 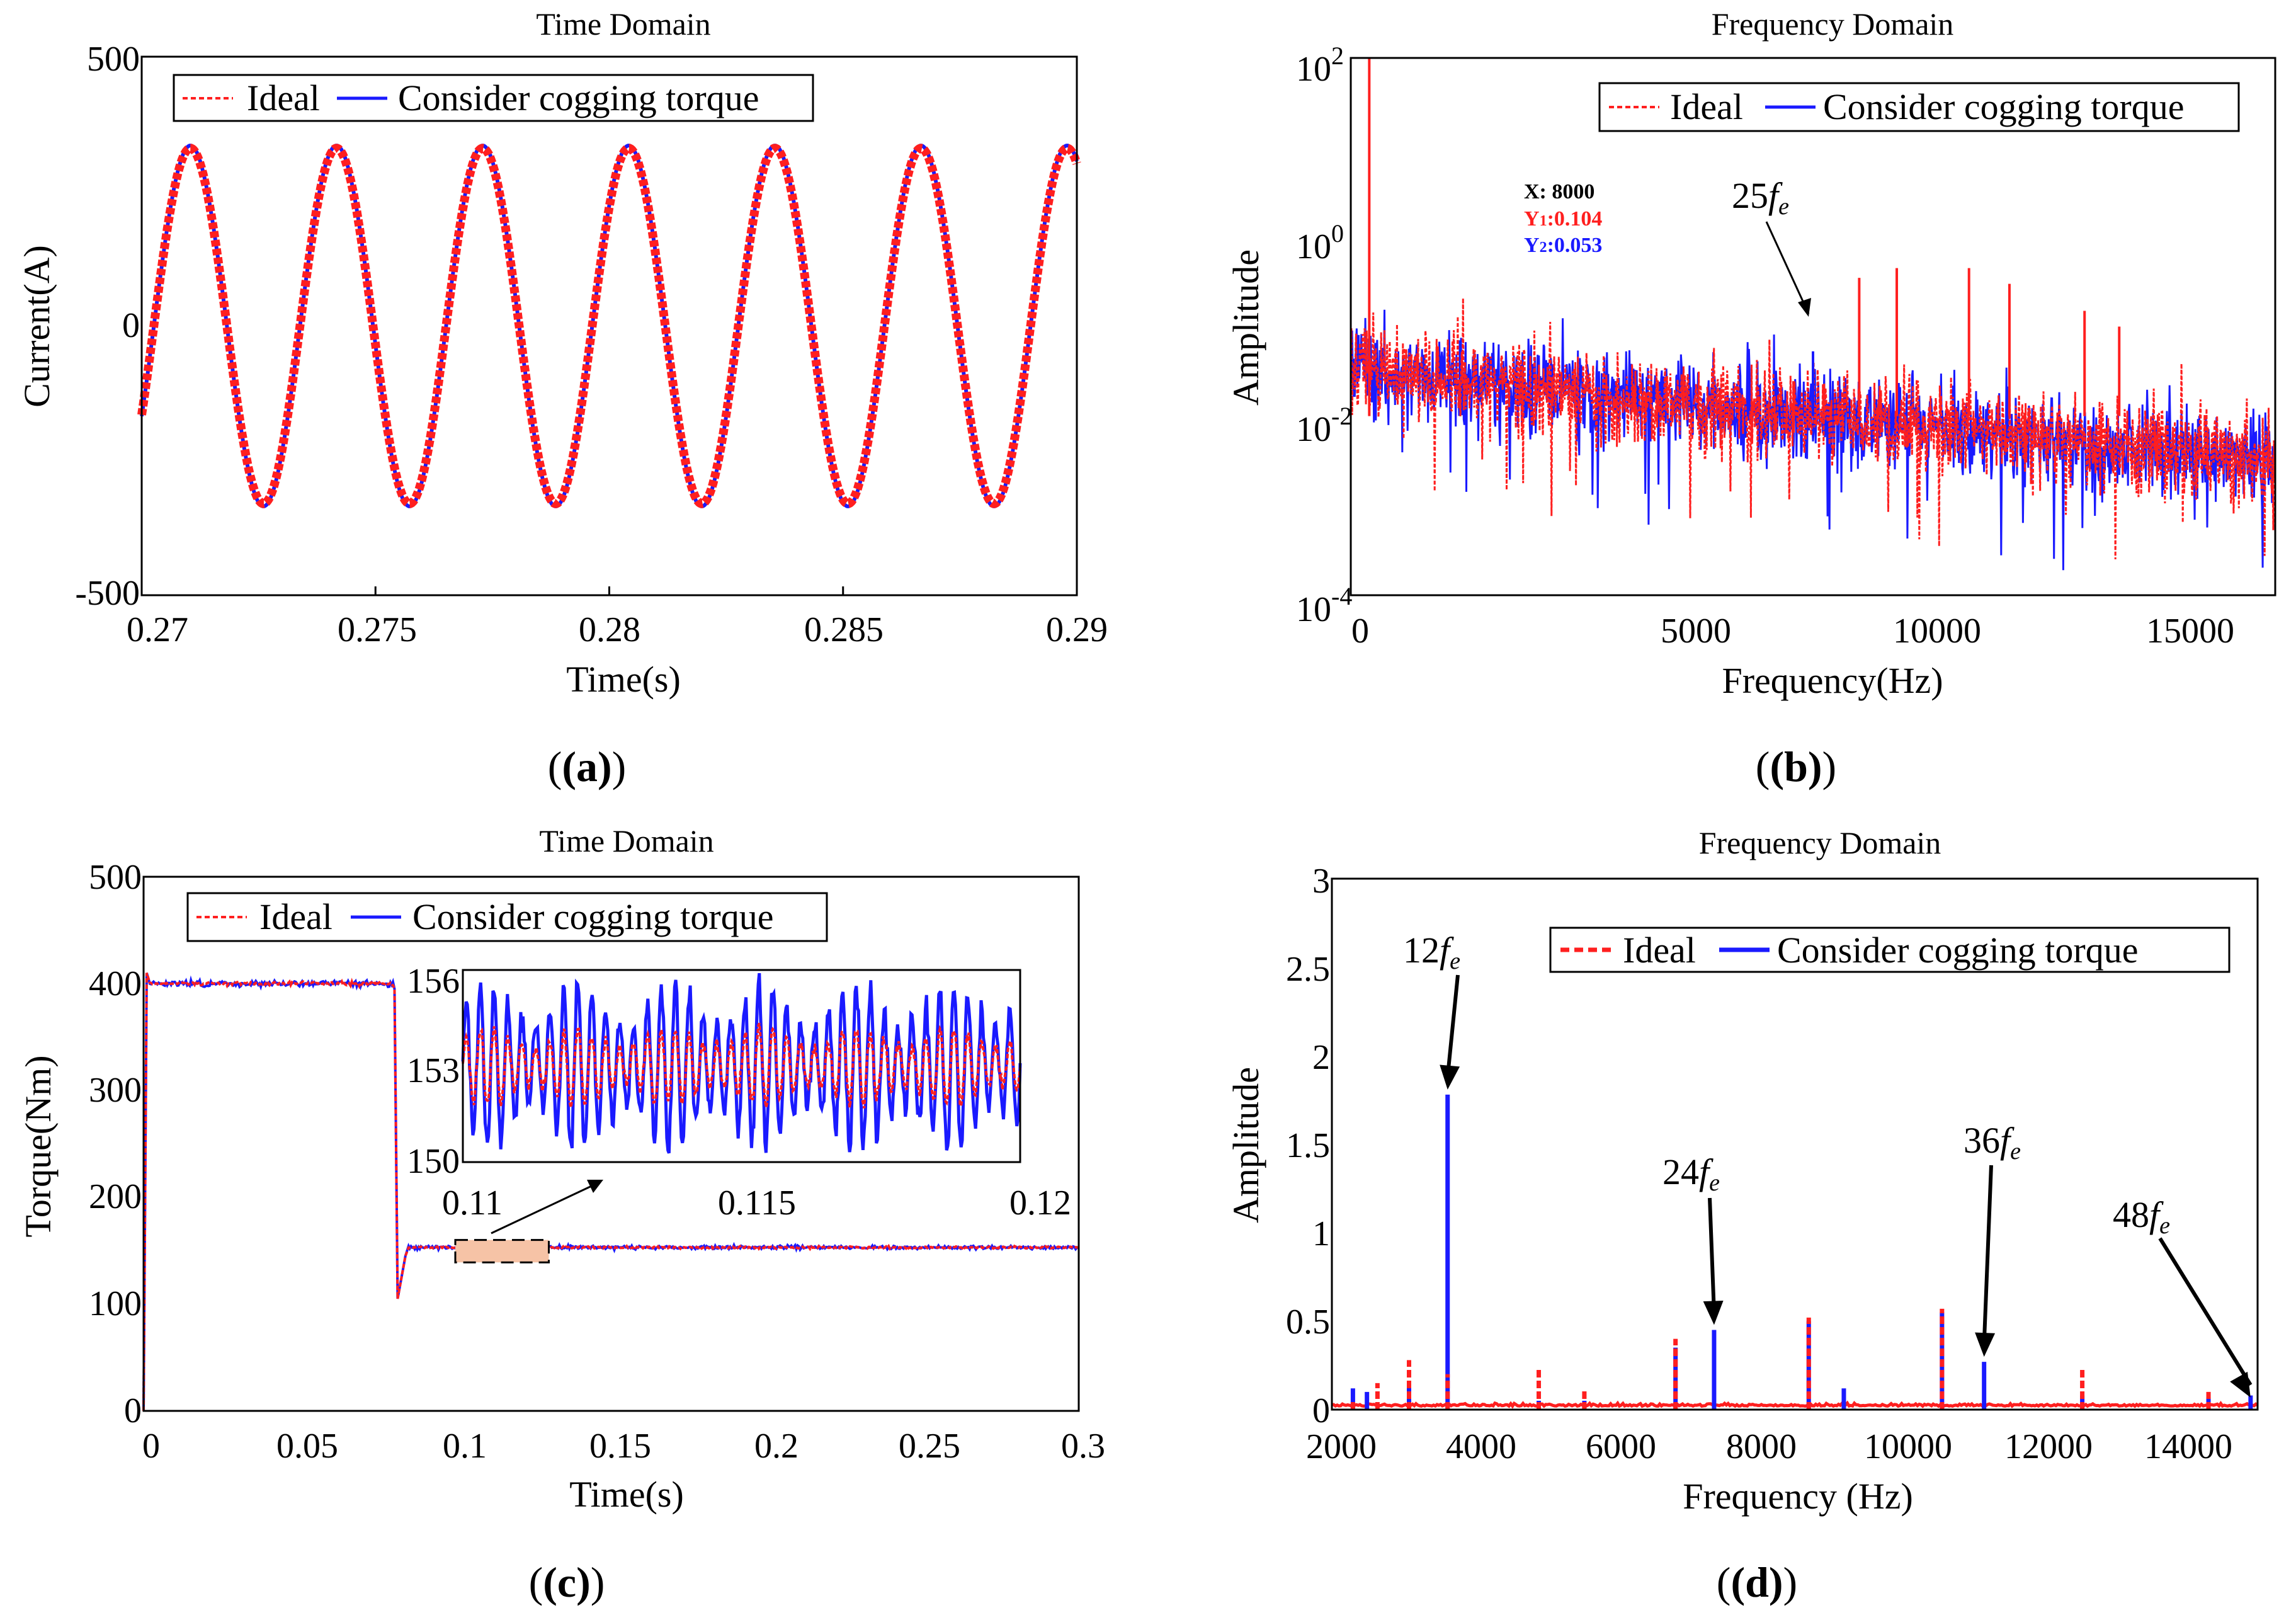 I want to click on panel-b-datatip-y1: Y1:0.104, so click(x=1563, y=219).